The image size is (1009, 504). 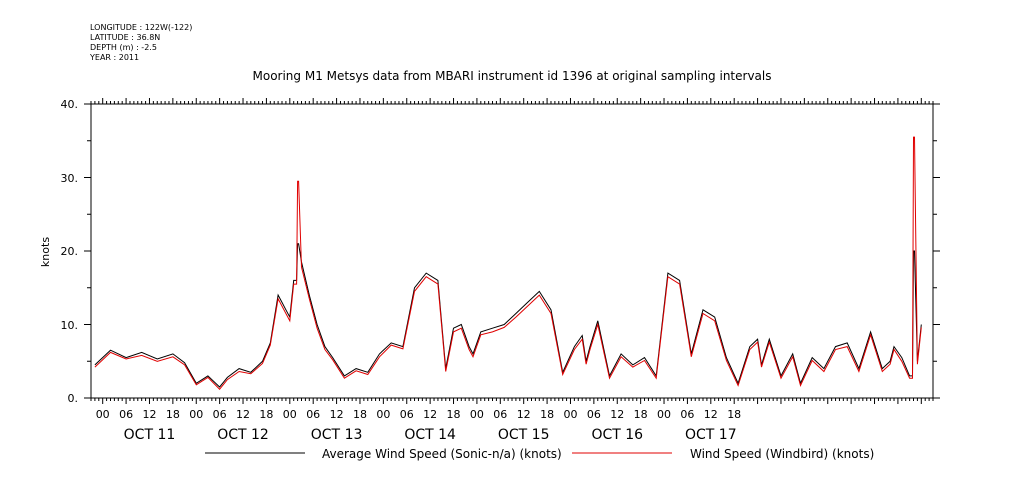 What do you see at coordinates (123, 47) in the screenshot?
I see `meta-depth: DEPTH (m) : -2.5` at bounding box center [123, 47].